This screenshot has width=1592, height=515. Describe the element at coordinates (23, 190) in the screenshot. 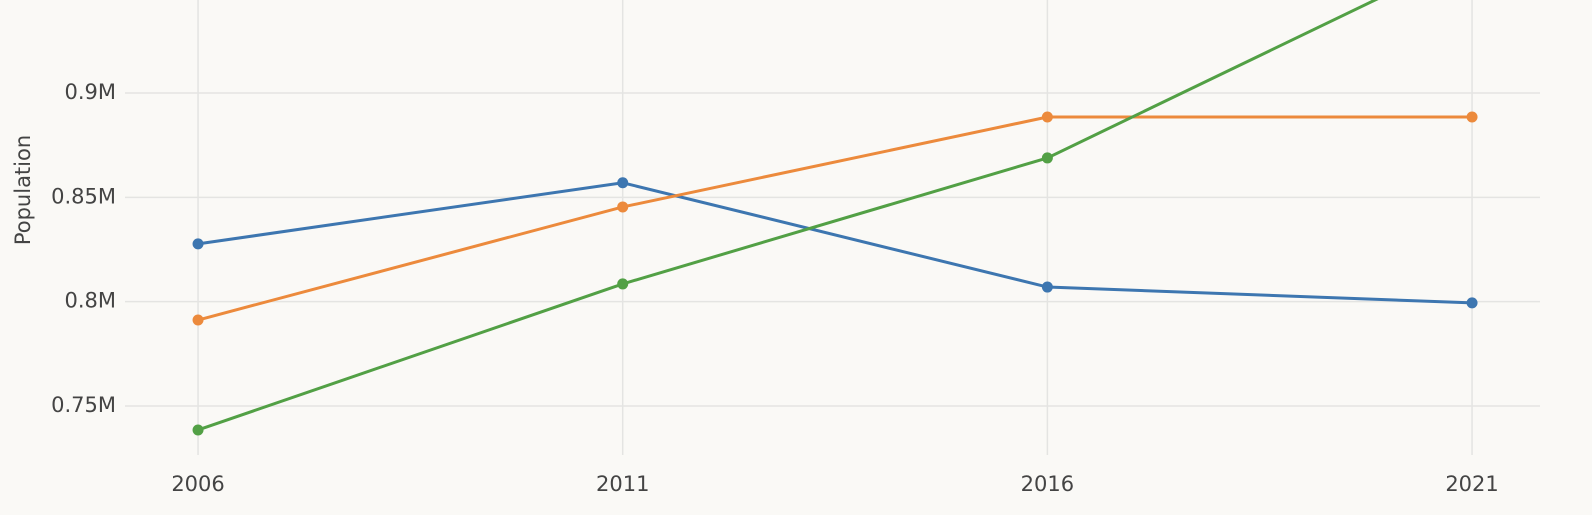

I see `y-axis-title: Population` at that location.